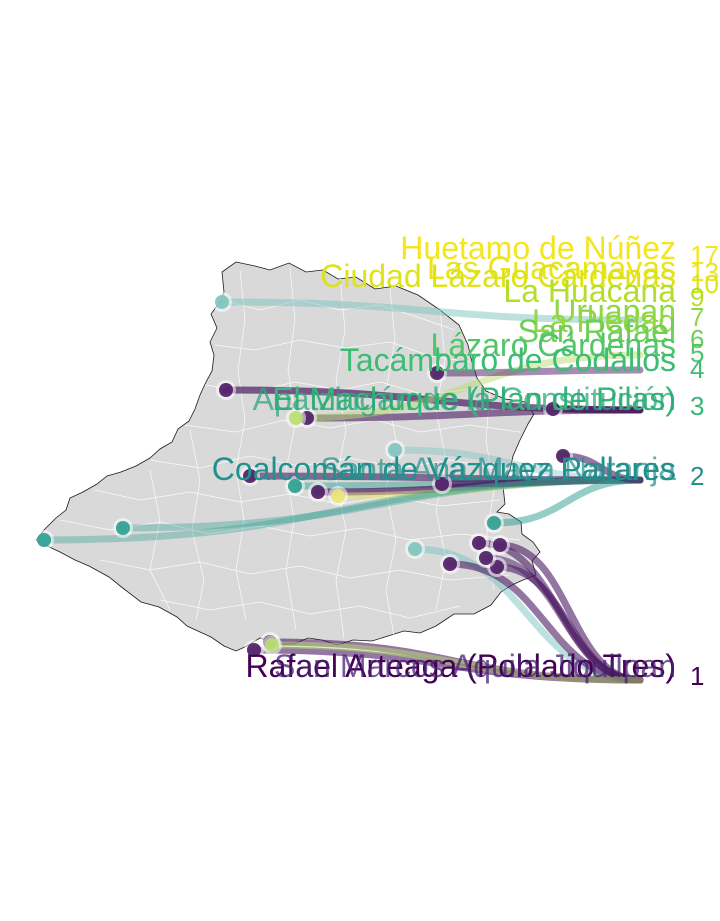  What do you see at coordinates (704, 272) in the screenshot?
I see `count-13: 13` at bounding box center [704, 272].